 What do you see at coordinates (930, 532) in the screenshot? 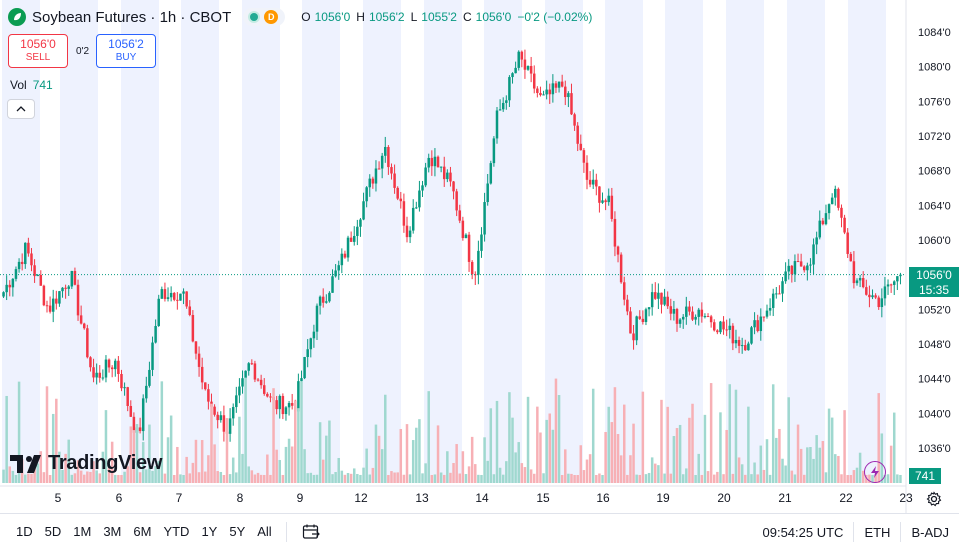
I see `adjustment-toggle: B-ADJ` at bounding box center [930, 532].